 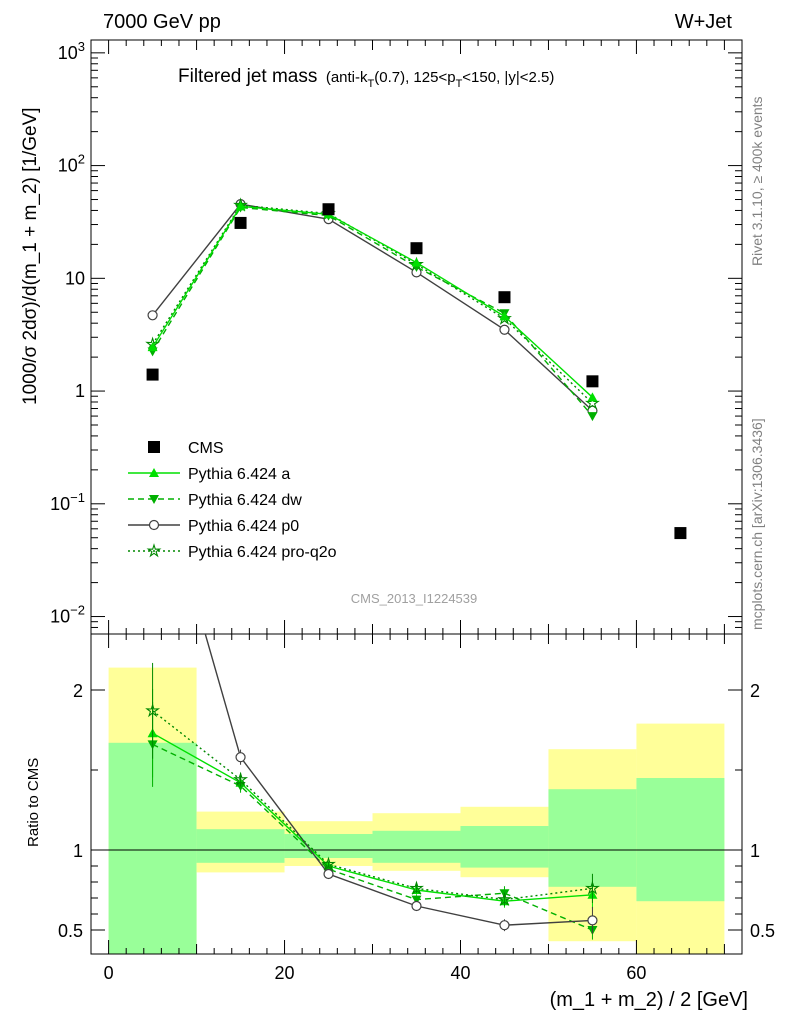 What do you see at coordinates (67, 615) in the screenshot?
I see `y-tick-label: 10⁻²` at bounding box center [67, 615].